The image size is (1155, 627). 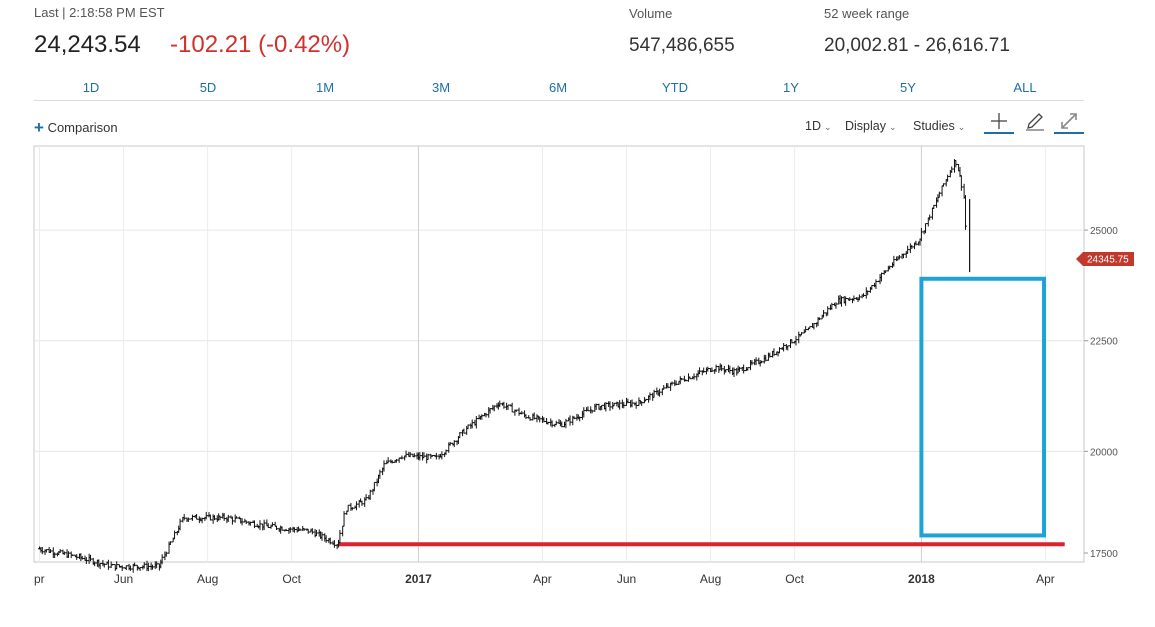 I want to click on pencil-icon, so click(x=1035, y=122).